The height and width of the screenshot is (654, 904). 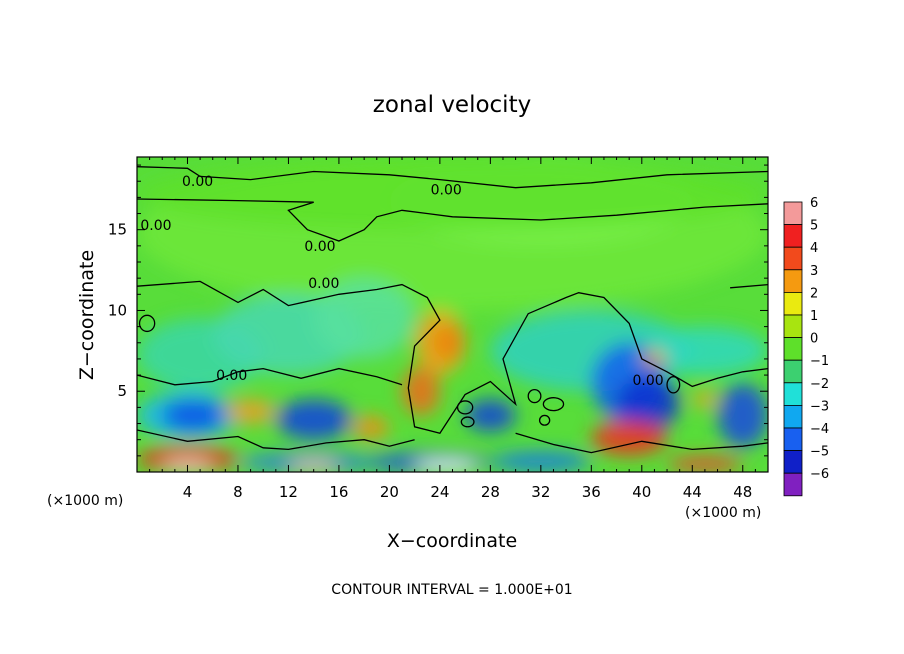 What do you see at coordinates (439, 492) in the screenshot?
I see `x-tick-label: 24` at bounding box center [439, 492].